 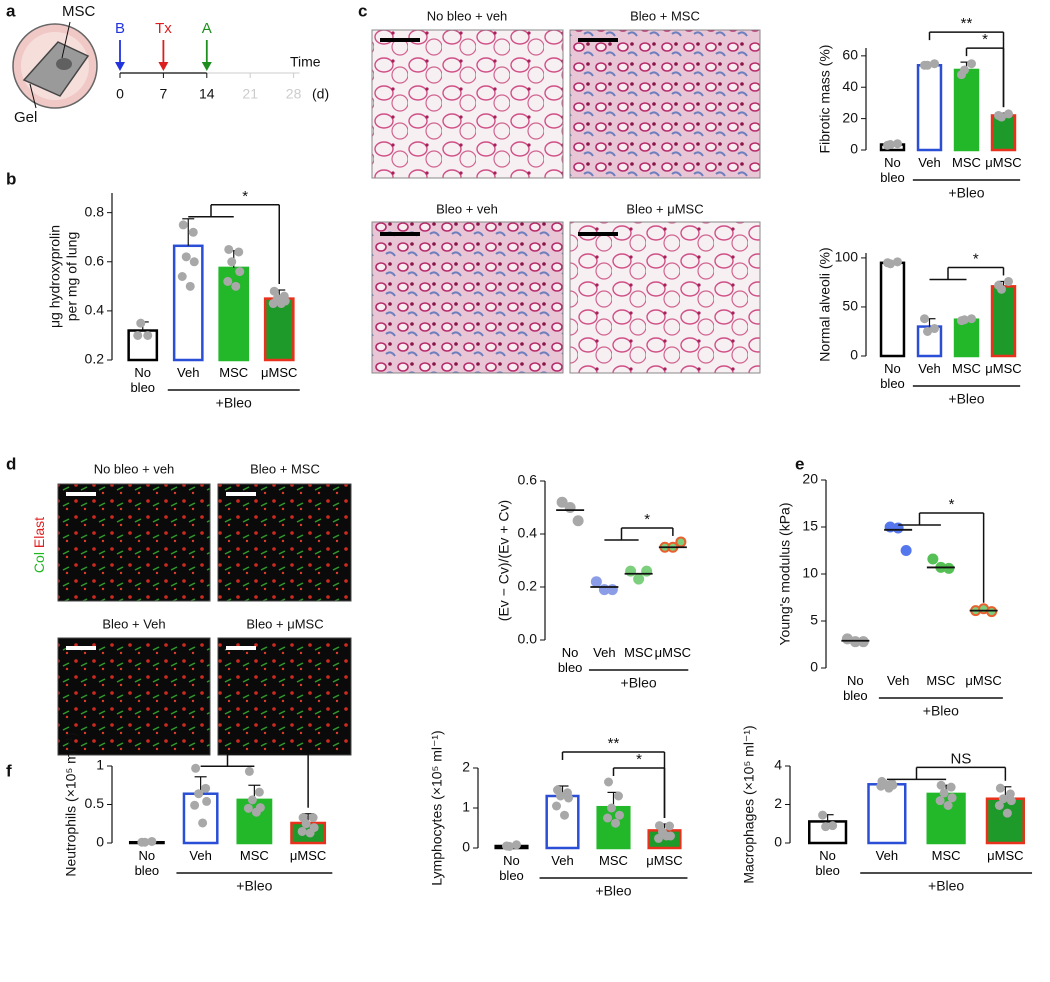 What do you see at coordinates (207, 94) in the screenshot?
I see `timeline-tick-label: 14` at bounding box center [207, 94].